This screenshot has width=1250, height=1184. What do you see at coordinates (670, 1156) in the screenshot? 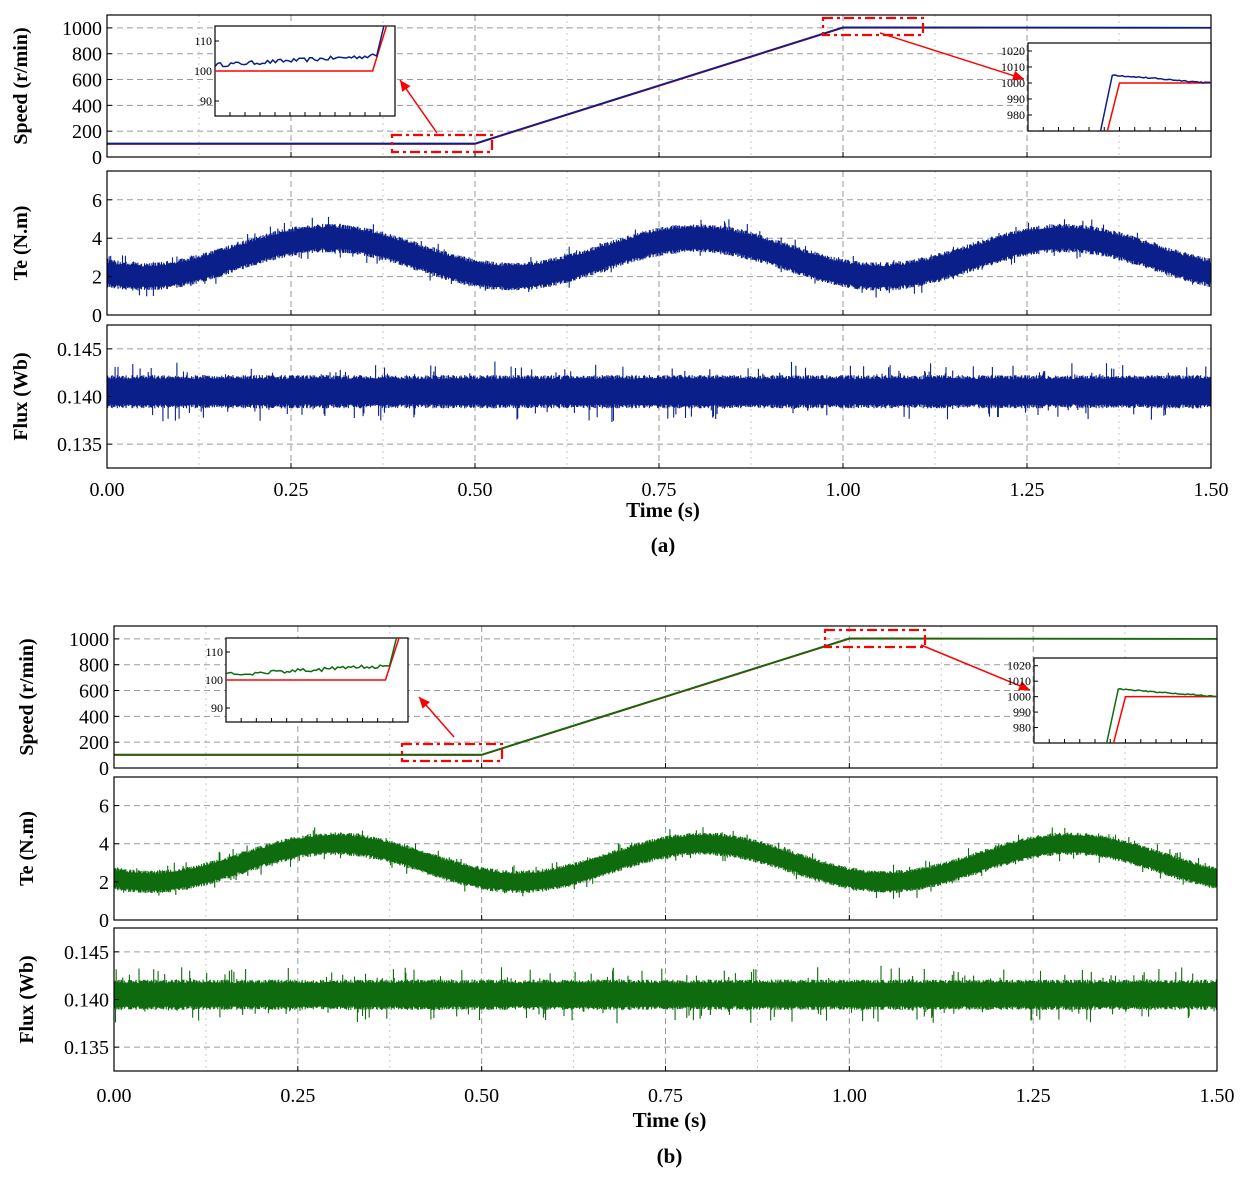
I see `figure-caption: (b)` at bounding box center [670, 1156].